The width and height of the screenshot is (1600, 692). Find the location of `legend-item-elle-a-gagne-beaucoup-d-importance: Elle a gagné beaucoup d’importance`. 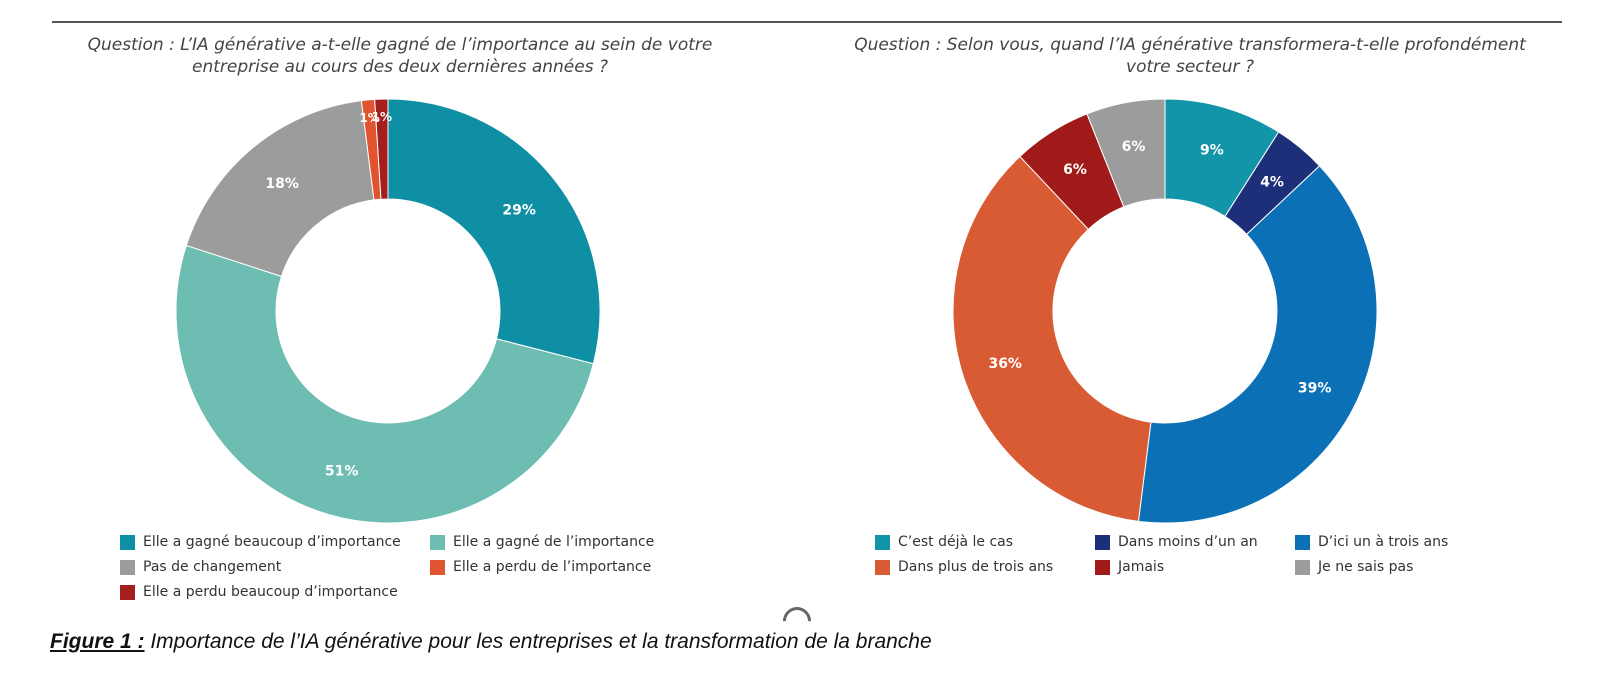

legend-item-elle-a-gagne-beaucoup-d-importance: Elle a gagné beaucoup d’importance is located at coordinates (260, 542).